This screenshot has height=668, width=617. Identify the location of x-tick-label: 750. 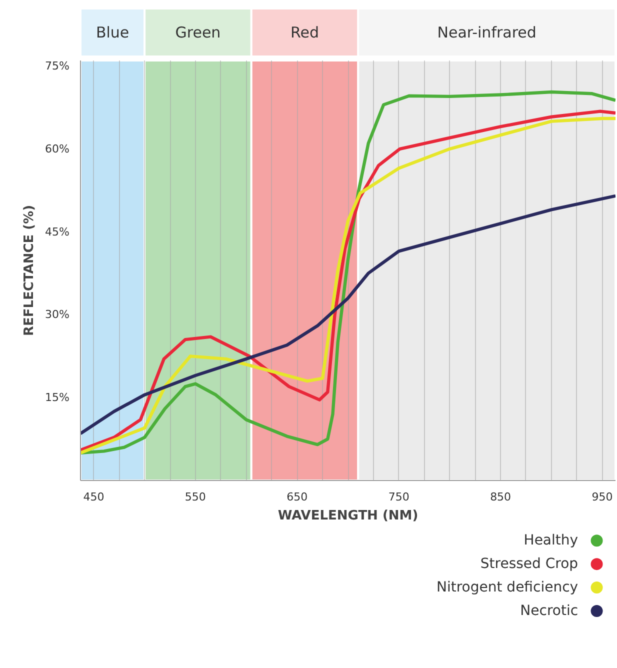
(399, 497).